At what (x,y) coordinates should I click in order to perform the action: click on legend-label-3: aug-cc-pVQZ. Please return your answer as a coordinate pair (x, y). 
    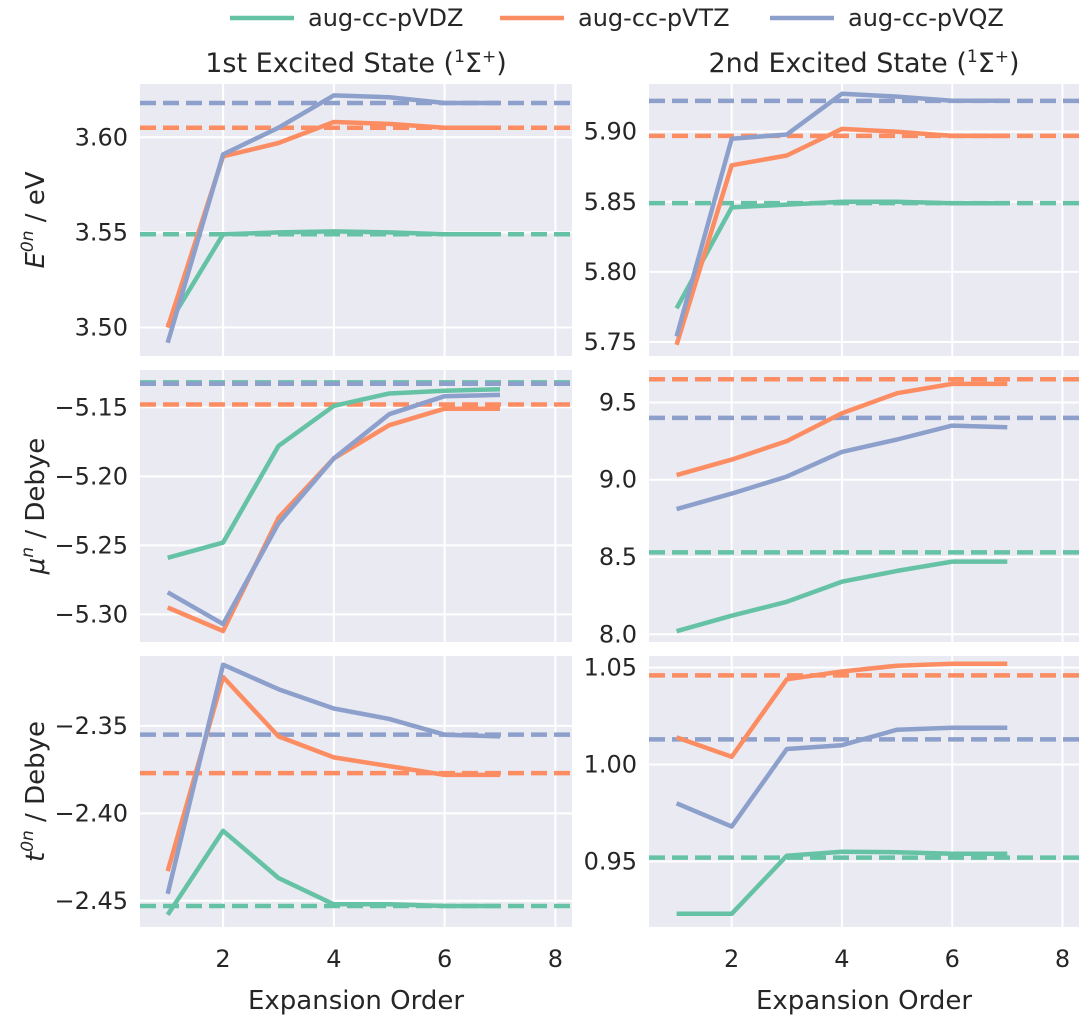
    Looking at the image, I should click on (926, 18).